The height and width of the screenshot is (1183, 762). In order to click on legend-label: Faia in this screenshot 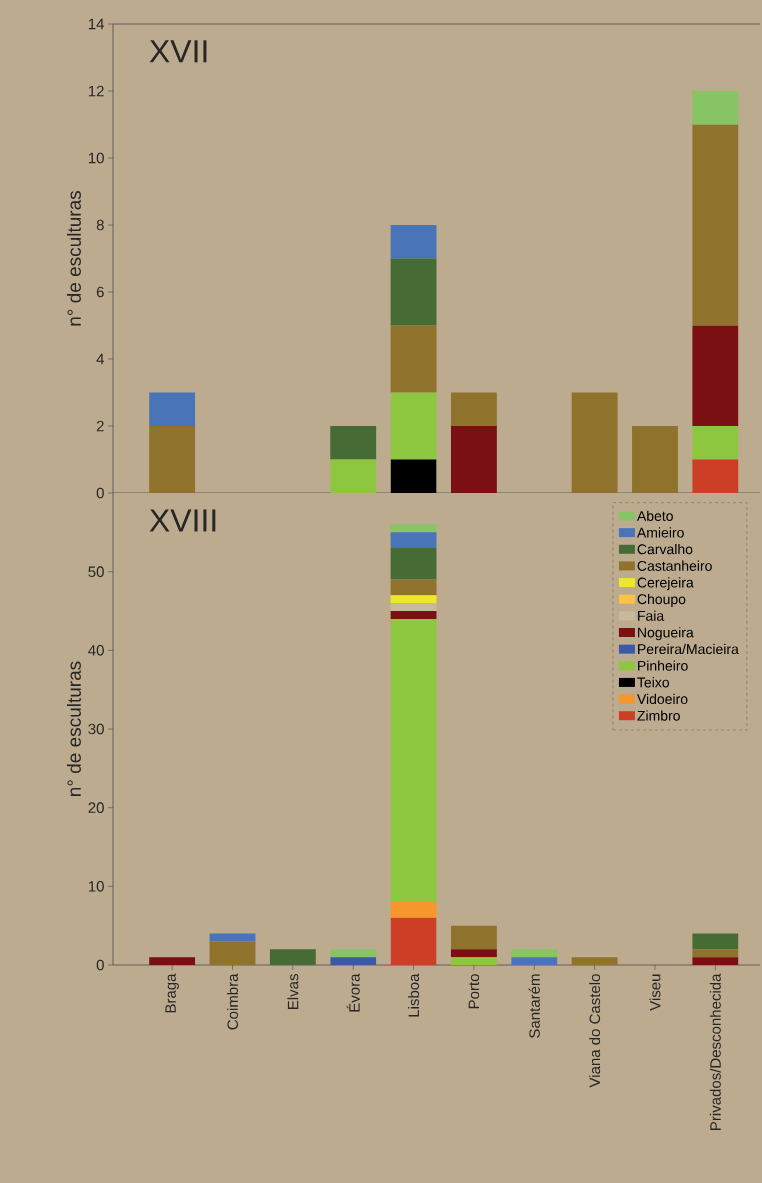, I will do `click(651, 615)`.